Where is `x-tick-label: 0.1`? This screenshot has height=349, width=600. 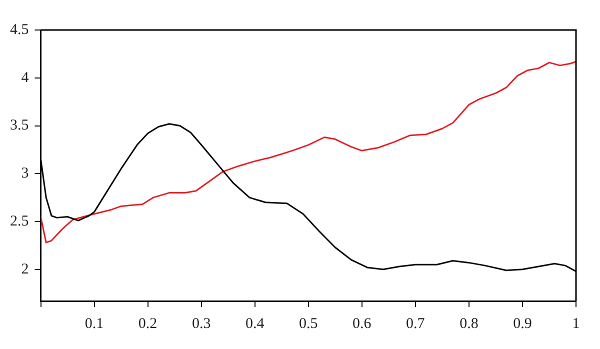 x-tick-label: 0.1 is located at coordinates (94, 324).